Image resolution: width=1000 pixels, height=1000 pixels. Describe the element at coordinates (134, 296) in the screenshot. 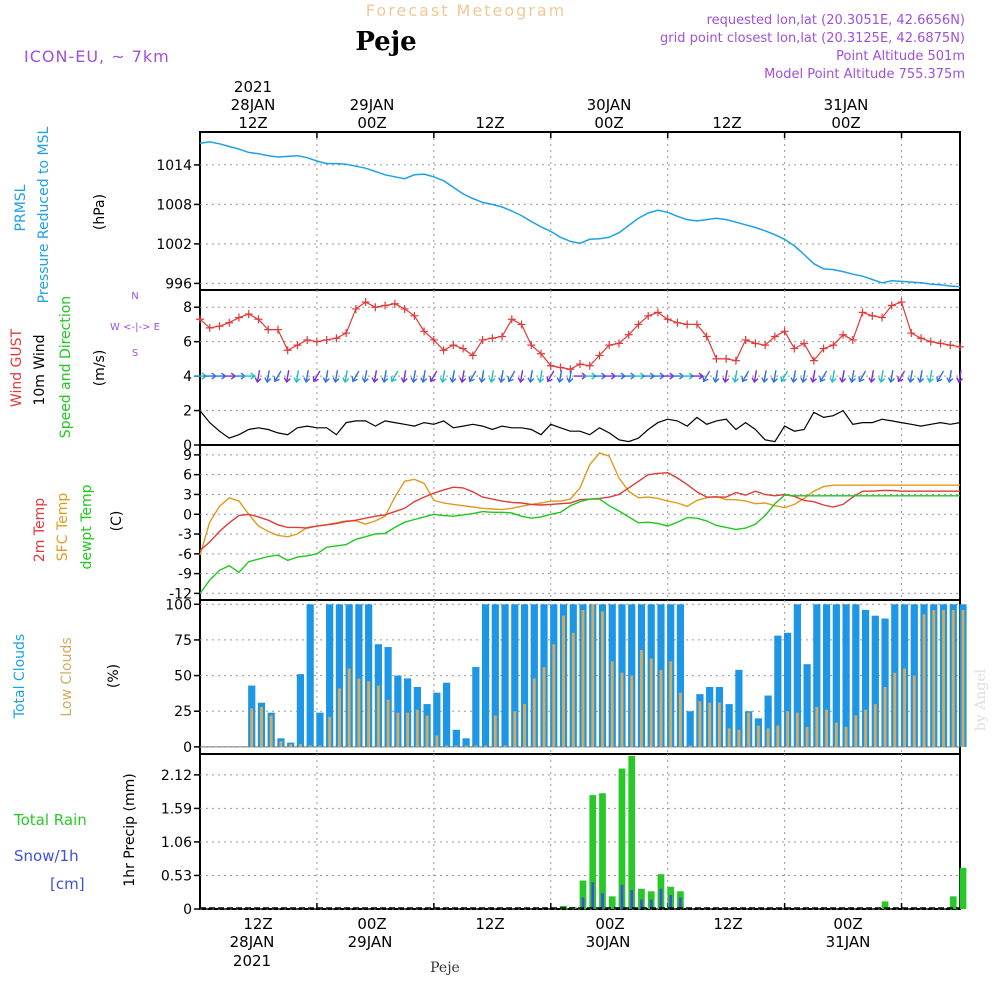

I see `compass-n: N` at that location.